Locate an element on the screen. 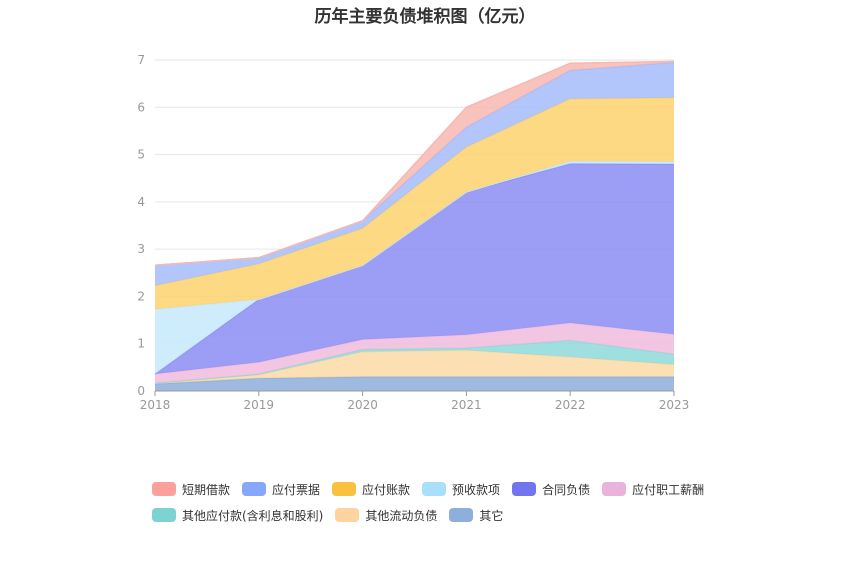 The width and height of the screenshot is (850, 574). y-tick-label: 7 is located at coordinates (141, 60).